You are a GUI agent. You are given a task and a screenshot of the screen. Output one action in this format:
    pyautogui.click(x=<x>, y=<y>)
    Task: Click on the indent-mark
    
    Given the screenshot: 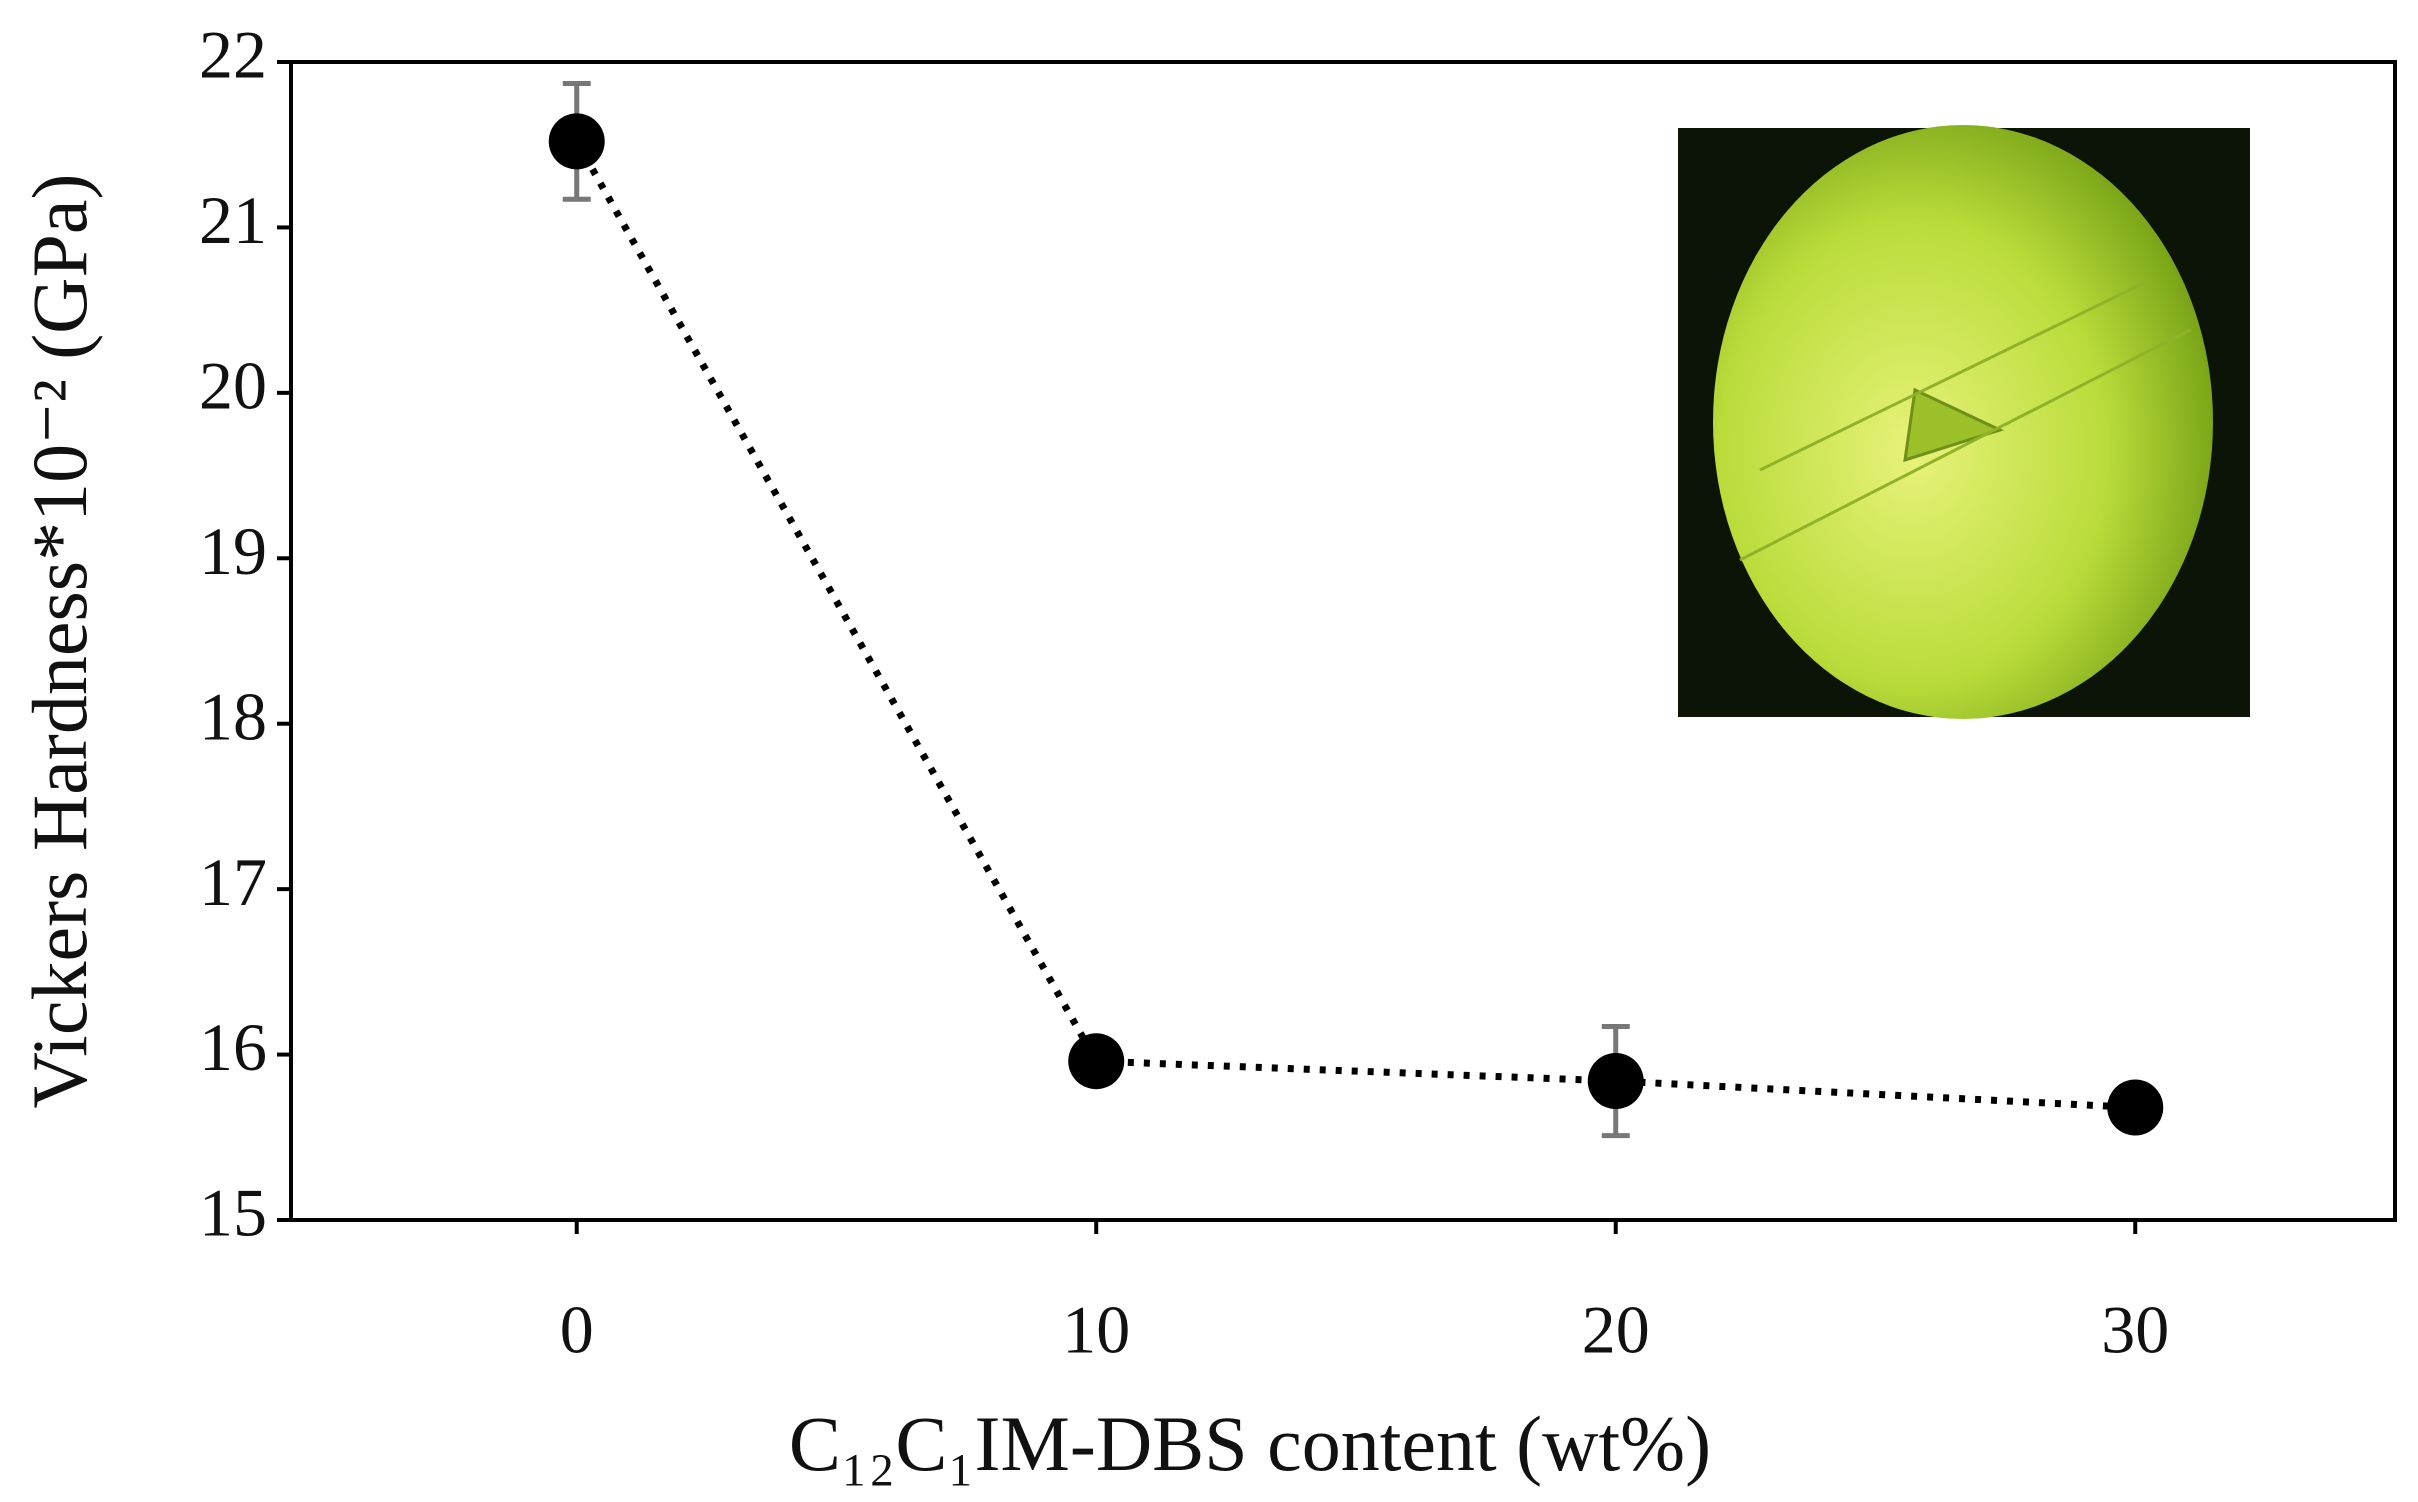 What is the action you would take?
    pyautogui.click(x=1954, y=425)
    